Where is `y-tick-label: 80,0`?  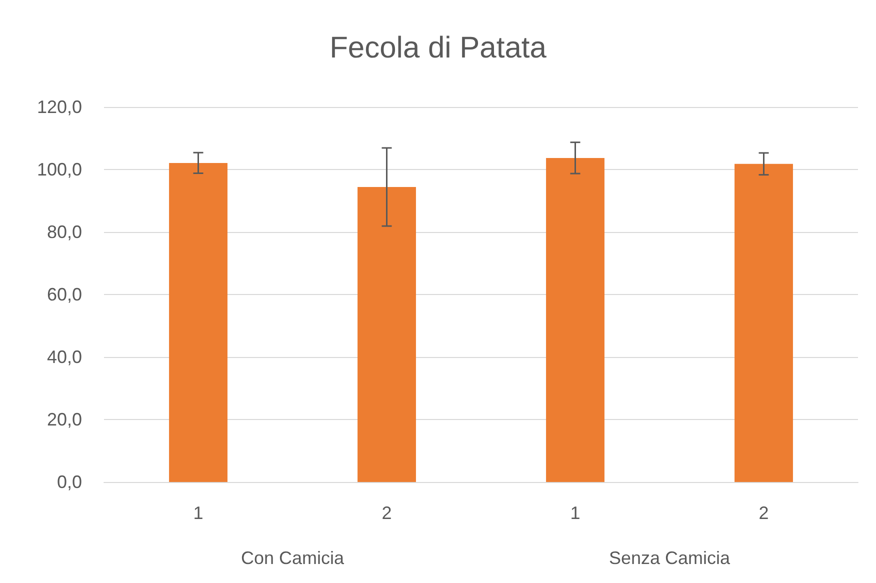 y-tick-label: 80,0 is located at coordinates (64, 232).